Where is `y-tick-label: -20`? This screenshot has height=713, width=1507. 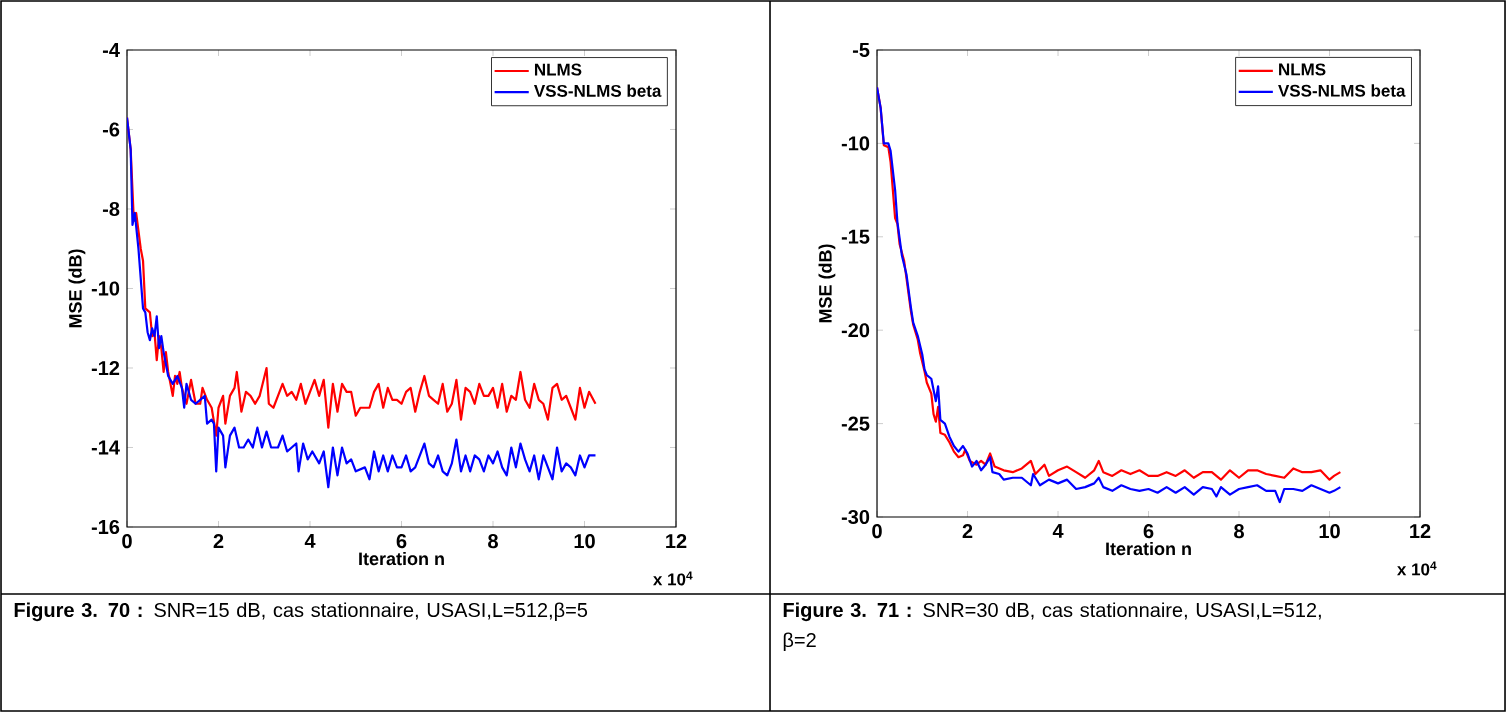
y-tick-label: -20 is located at coordinates (855, 330).